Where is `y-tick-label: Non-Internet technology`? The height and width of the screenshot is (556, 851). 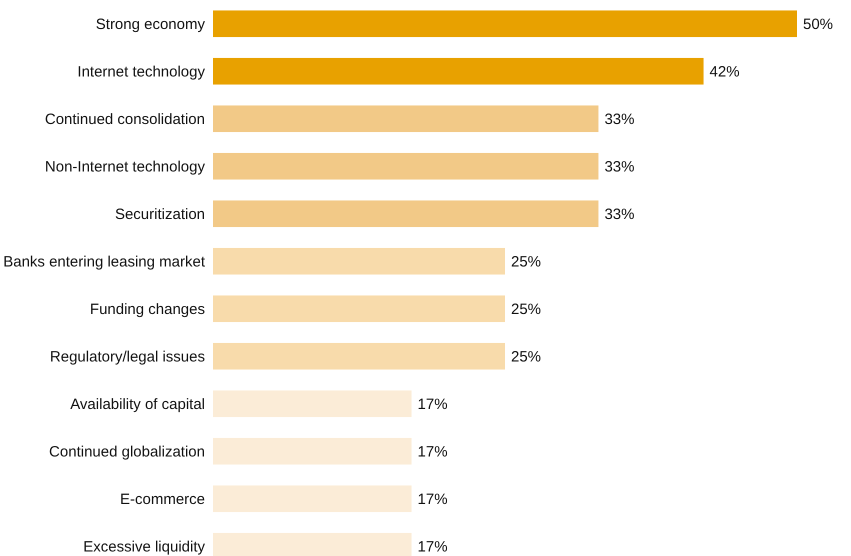
y-tick-label: Non-Internet technology is located at coordinates (125, 167).